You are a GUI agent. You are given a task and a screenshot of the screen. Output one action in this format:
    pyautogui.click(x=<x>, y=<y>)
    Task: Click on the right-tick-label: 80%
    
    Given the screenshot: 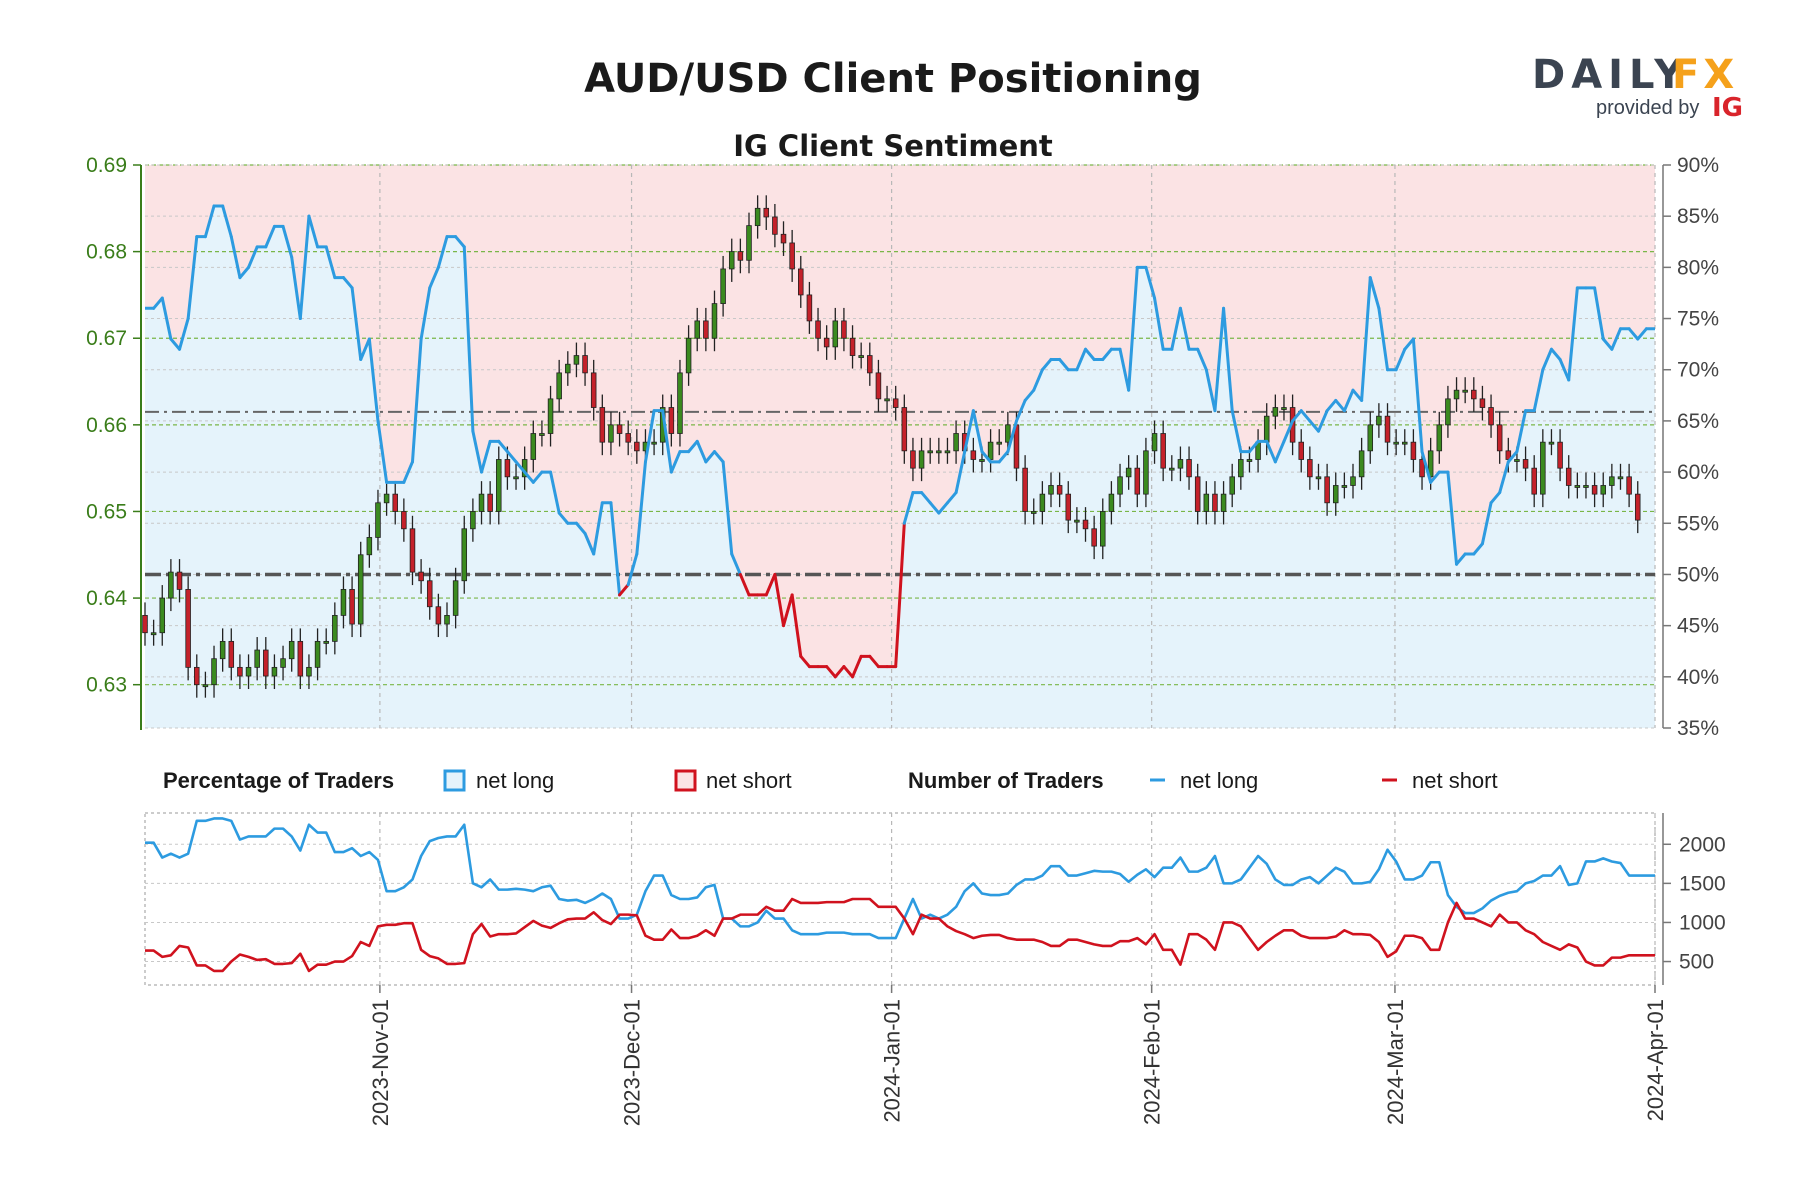 What is the action you would take?
    pyautogui.click(x=1698, y=267)
    